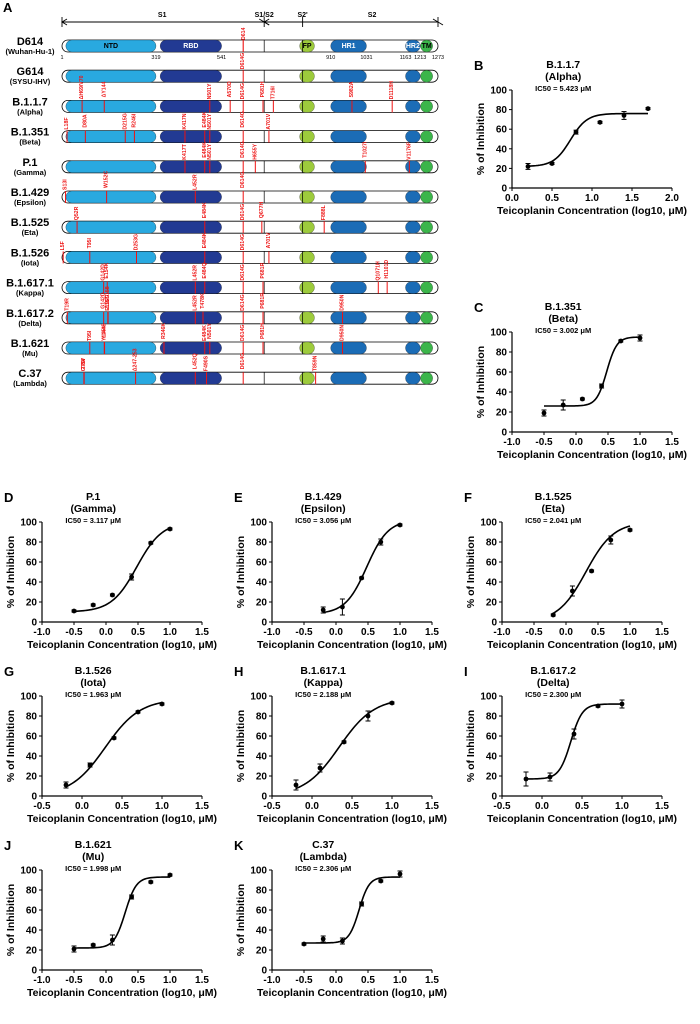  I want to click on panel-letter: D, so click(8, 497).